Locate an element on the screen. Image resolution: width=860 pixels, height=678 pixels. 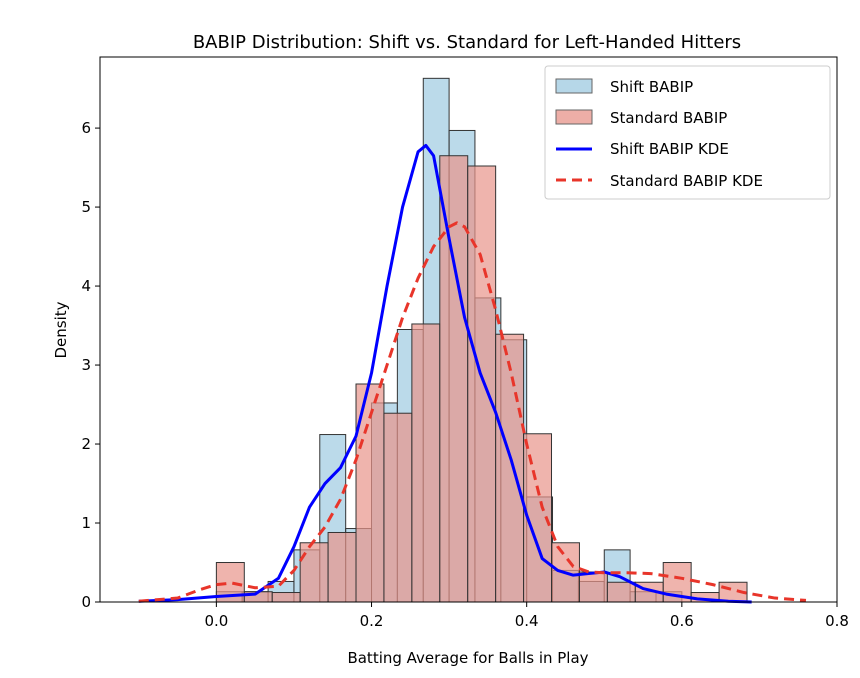
y-tick-label: 5 is located at coordinates (86, 207).